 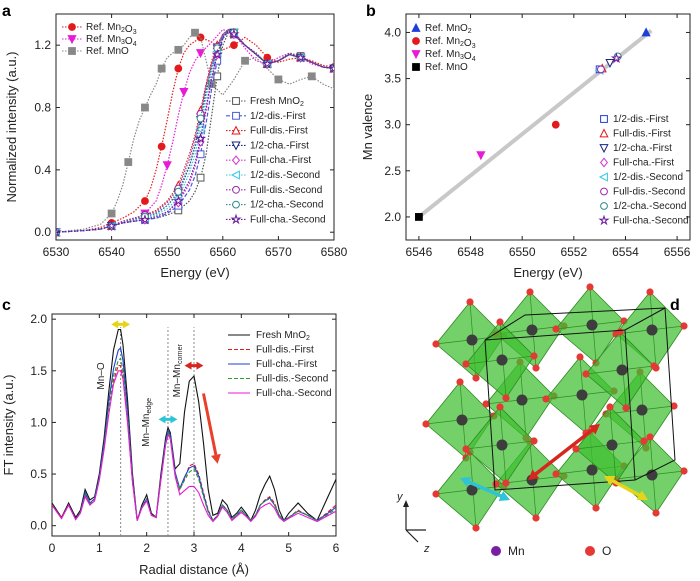 I want to click on panel-c-legend-label-0: Fresh MnO2, so click(x=283, y=336).